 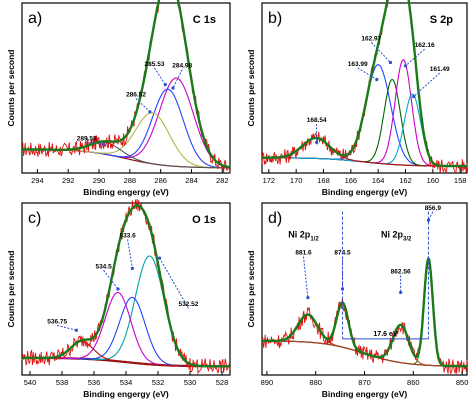 I want to click on x-tick-label: 528, so click(x=222, y=382).